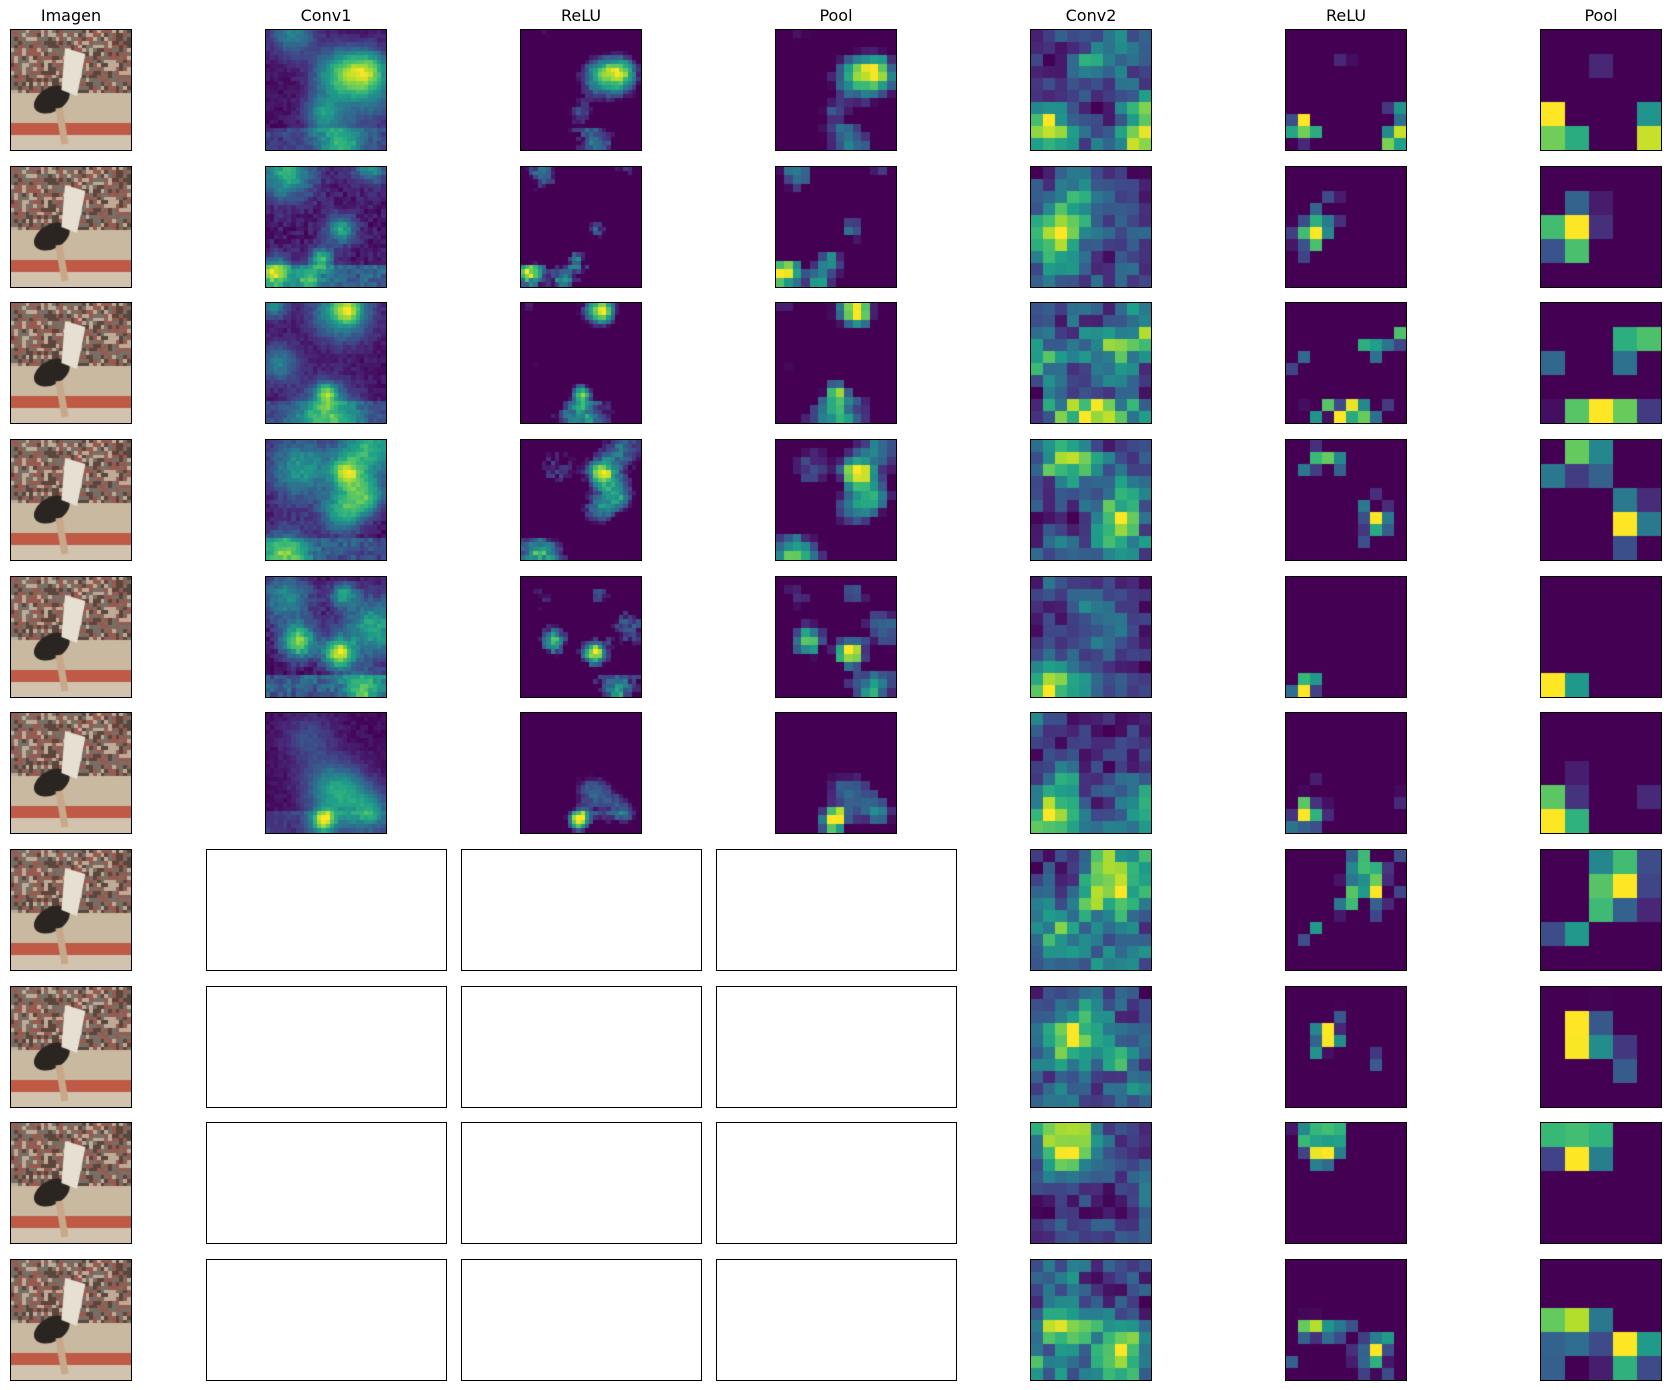  I want to click on panel-relu-c5-r8, so click(1346, 1183).